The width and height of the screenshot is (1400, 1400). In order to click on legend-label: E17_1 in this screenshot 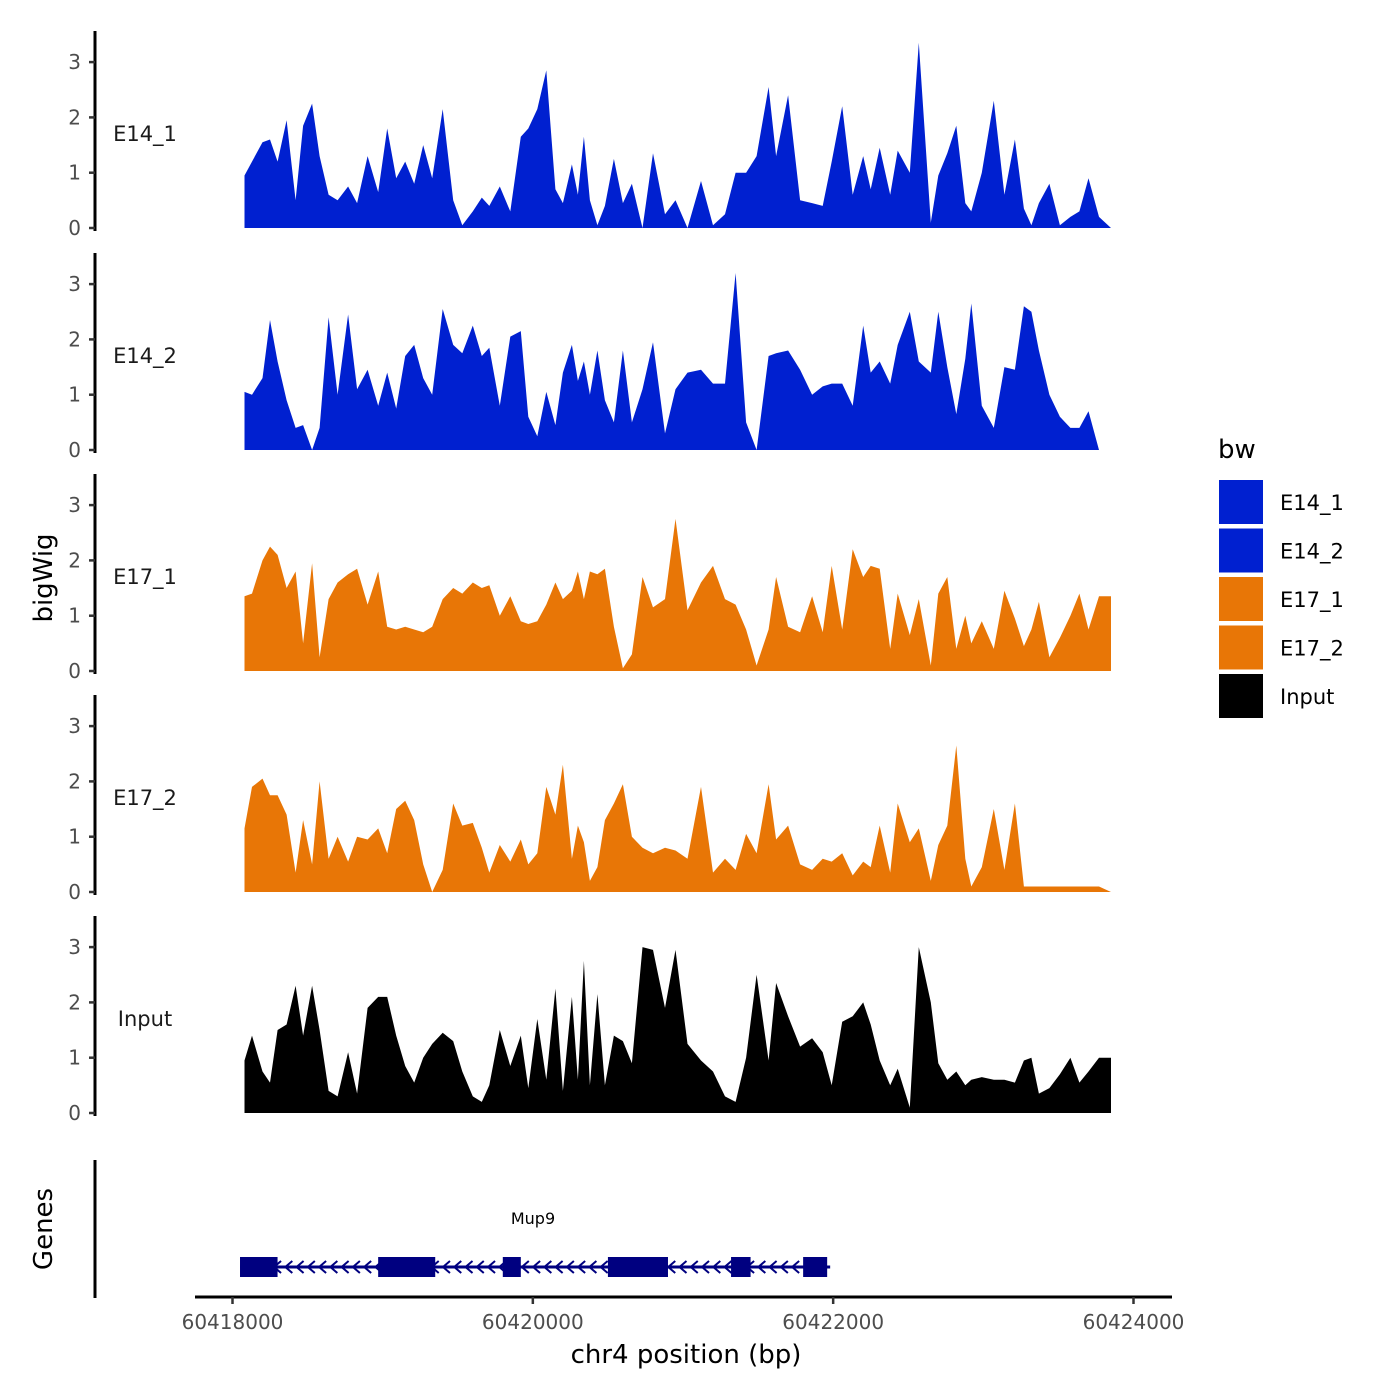, I will do `click(1312, 600)`.